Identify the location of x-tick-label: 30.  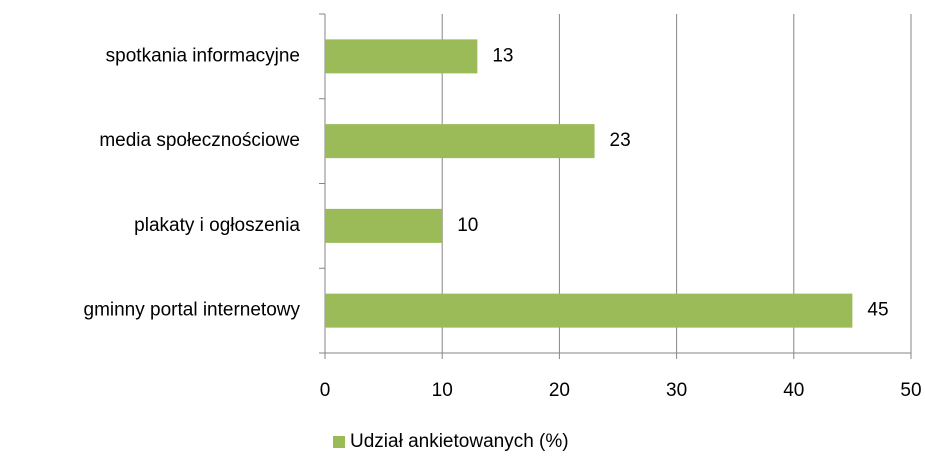
(676, 390).